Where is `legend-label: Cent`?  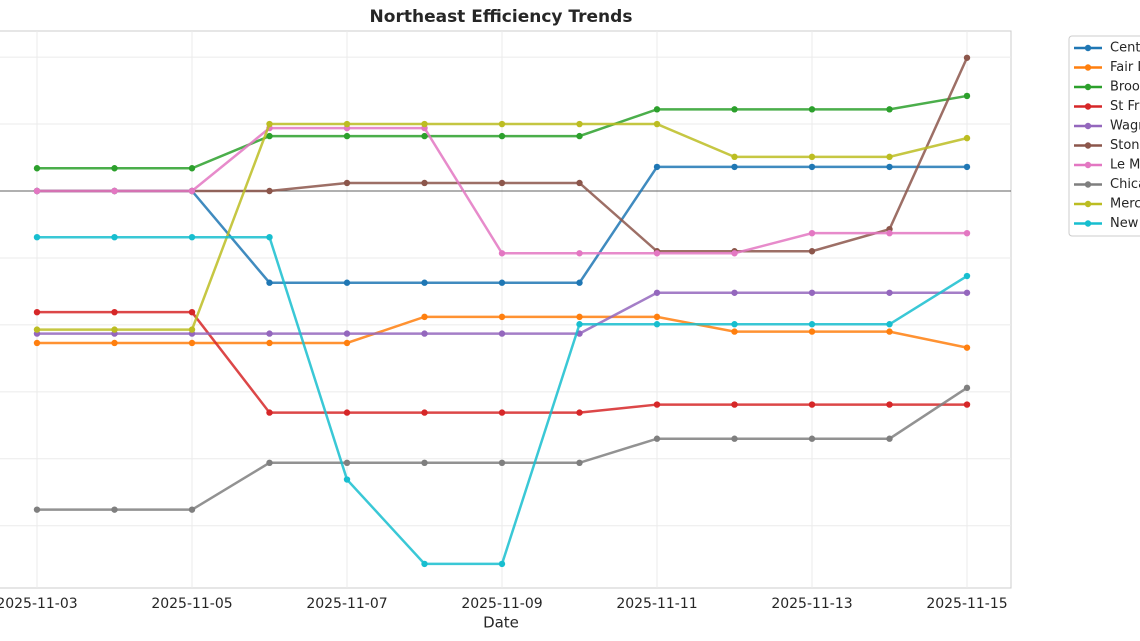
legend-label: Cent is located at coordinates (1125, 48).